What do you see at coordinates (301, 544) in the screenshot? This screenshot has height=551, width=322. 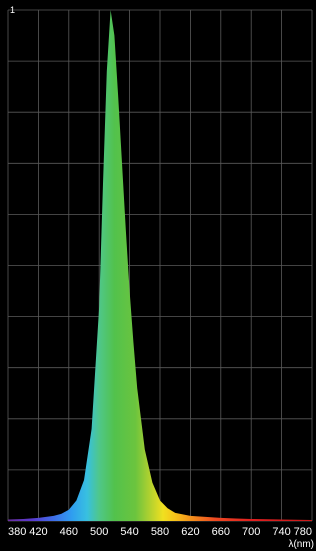 I see `x-axis-title: λ(nm)` at bounding box center [301, 544].